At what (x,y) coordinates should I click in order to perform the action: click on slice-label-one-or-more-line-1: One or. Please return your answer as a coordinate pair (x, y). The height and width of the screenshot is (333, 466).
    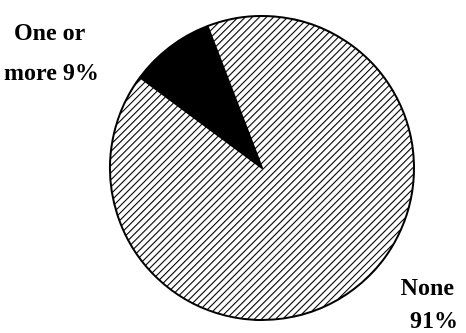
    Looking at the image, I should click on (50, 33).